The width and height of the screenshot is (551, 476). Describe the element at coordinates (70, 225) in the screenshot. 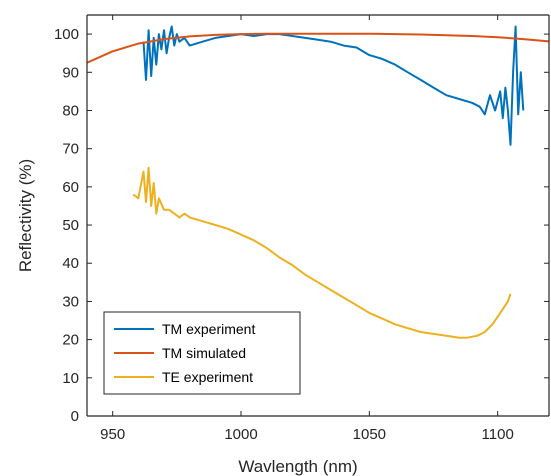

I see `y-tick-label: 50` at that location.